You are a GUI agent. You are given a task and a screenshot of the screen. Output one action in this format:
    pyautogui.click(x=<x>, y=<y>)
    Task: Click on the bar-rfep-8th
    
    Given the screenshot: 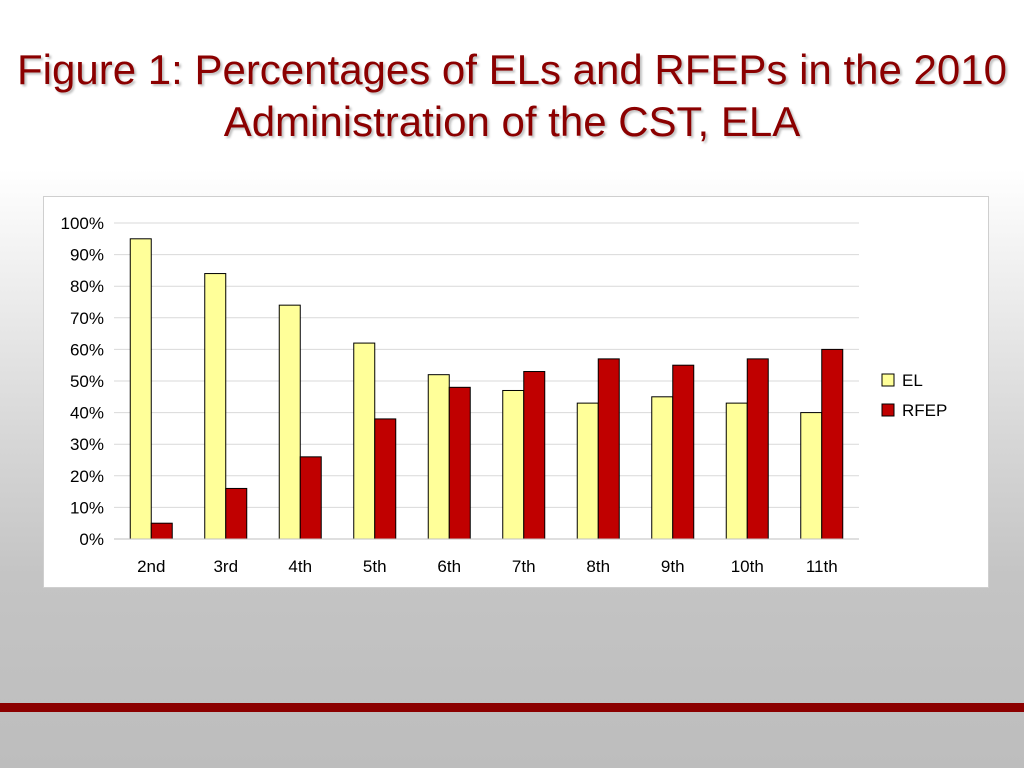 What is the action you would take?
    pyautogui.click(x=608, y=449)
    